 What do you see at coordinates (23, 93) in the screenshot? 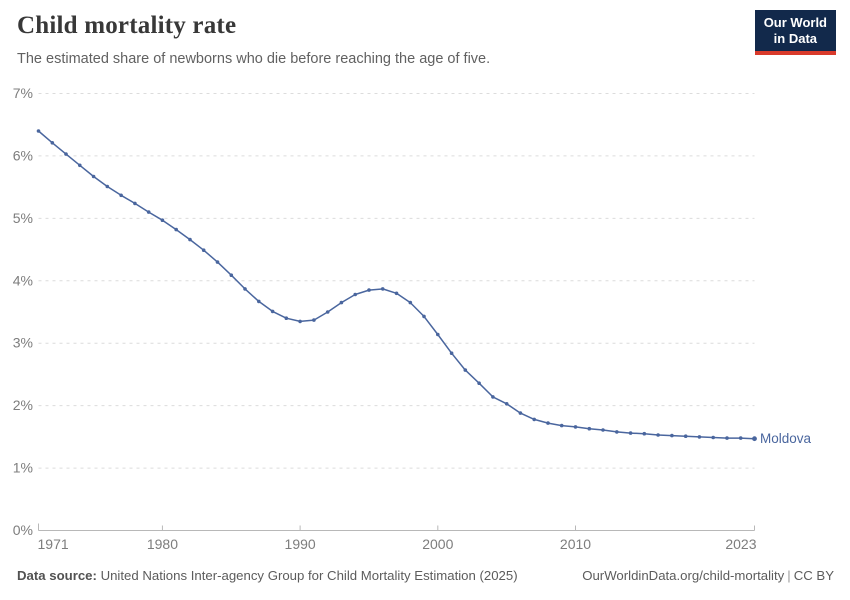
I see `y-tick-label: 7%` at bounding box center [23, 93].